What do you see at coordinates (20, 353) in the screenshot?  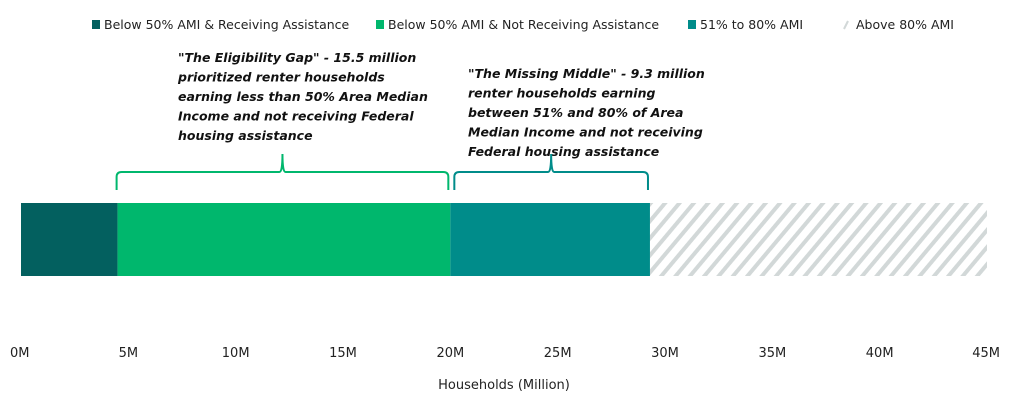 I see `x-tick-label: 0M` at bounding box center [20, 353].